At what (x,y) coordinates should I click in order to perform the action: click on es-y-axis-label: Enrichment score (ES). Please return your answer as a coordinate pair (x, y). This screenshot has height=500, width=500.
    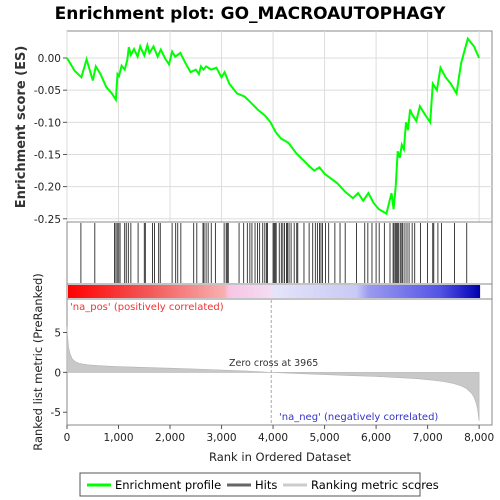
    Looking at the image, I should click on (21, 127).